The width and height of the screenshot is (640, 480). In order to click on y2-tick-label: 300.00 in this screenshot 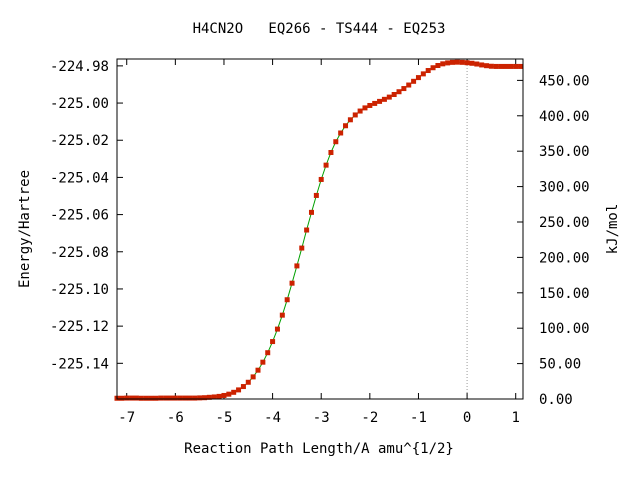, I will do `click(564, 188)`.